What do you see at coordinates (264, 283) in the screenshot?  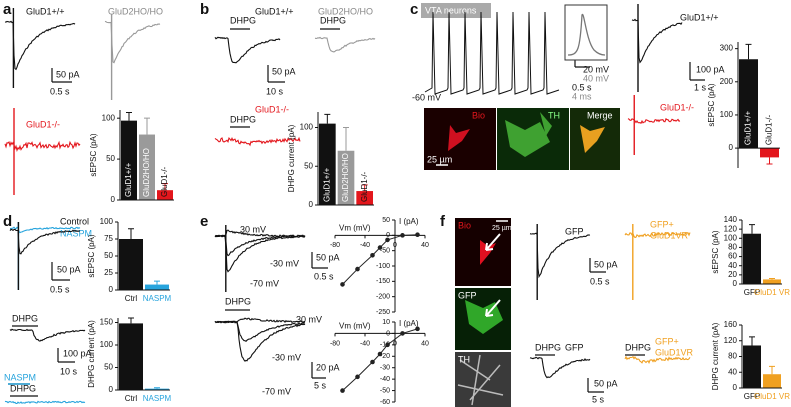 I see `voltage: -70 mV` at bounding box center [264, 283].